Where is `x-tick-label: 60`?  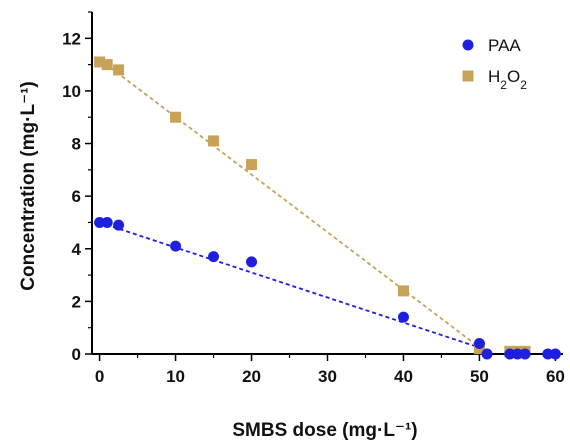 x-tick-label: 60 is located at coordinates (555, 376).